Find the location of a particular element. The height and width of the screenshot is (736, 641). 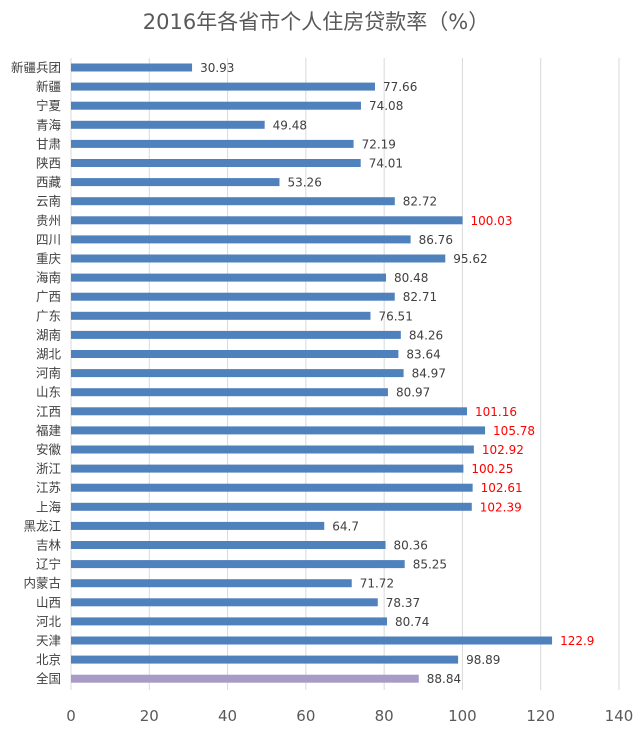

category-label-24: 黑龙江 is located at coordinates (42, 525).